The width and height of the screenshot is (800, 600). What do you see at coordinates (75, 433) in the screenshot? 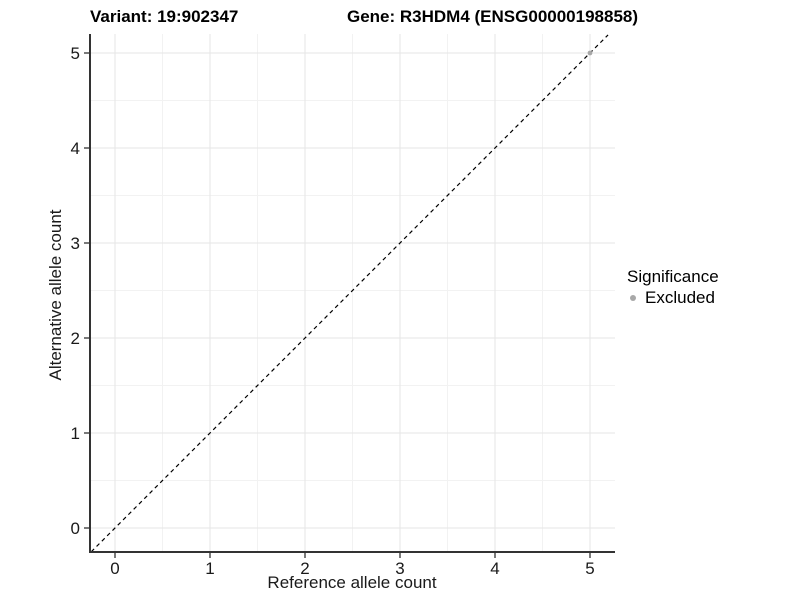
I see `y-tick-label: 1` at bounding box center [75, 433].